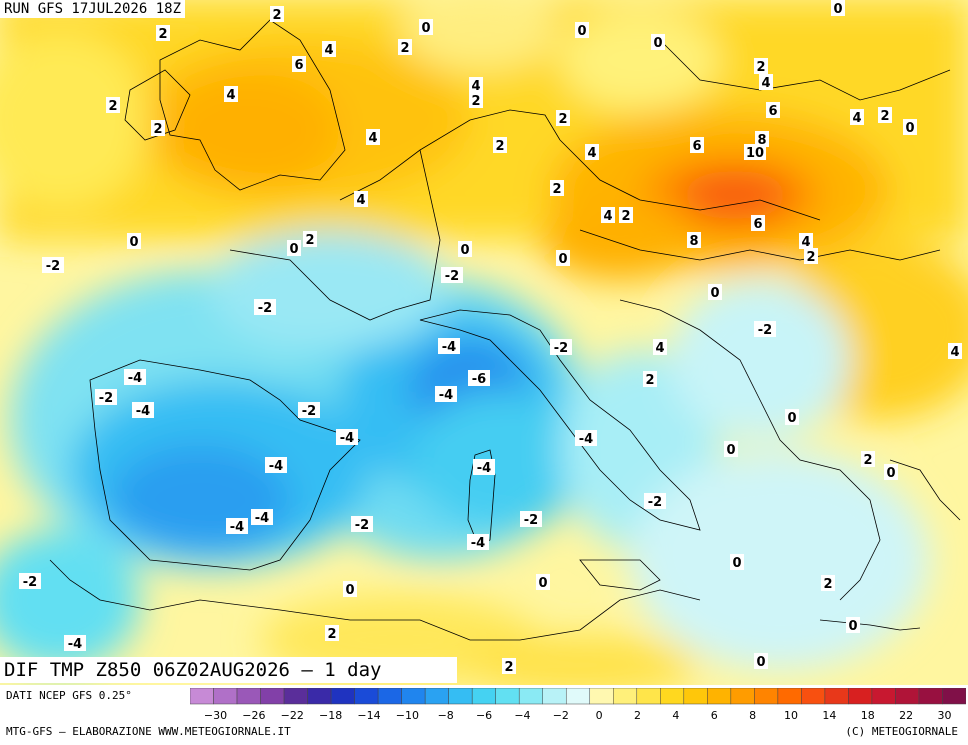  Describe the element at coordinates (253, 715) in the screenshot. I see `scale-tick-label: −26` at that location.